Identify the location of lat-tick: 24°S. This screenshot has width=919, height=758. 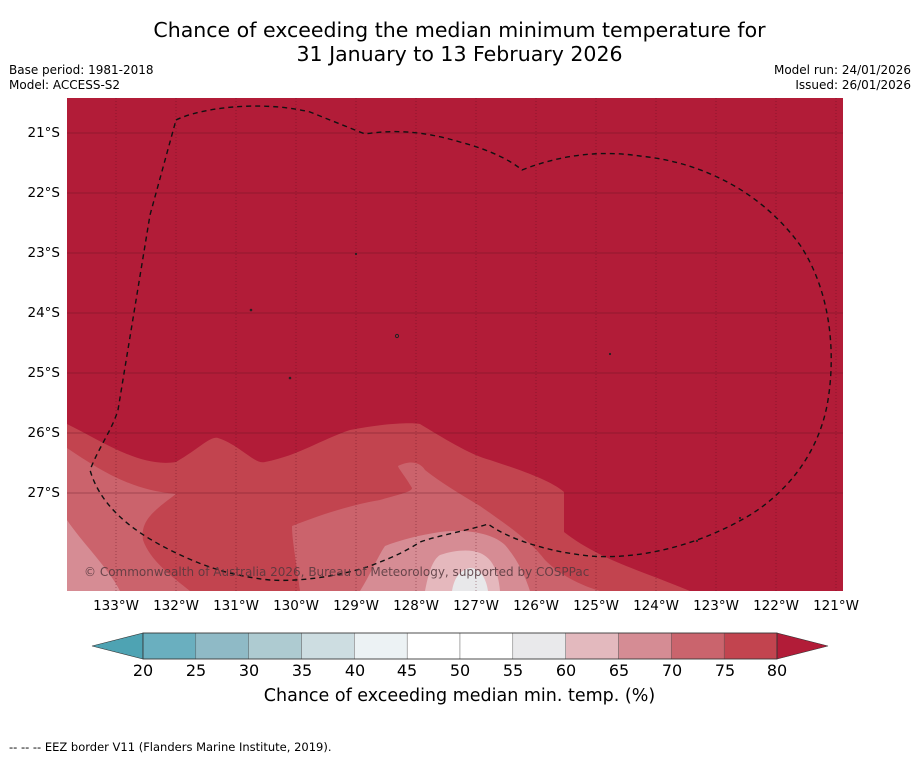
(44, 313).